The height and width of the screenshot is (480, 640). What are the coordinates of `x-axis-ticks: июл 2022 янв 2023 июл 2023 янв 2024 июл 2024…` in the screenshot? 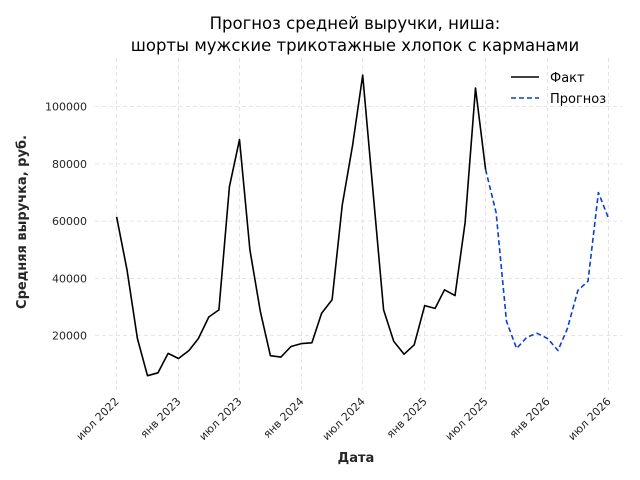 It's located at (344, 419).